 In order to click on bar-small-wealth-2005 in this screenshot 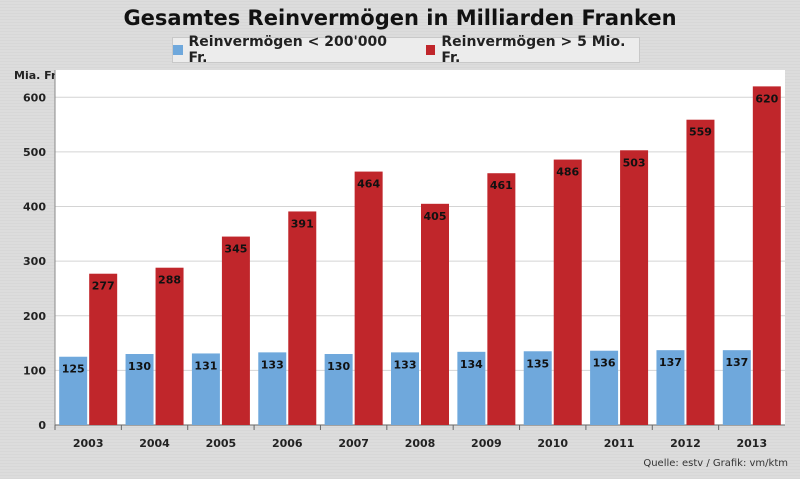, I will do `click(205, 389)`.